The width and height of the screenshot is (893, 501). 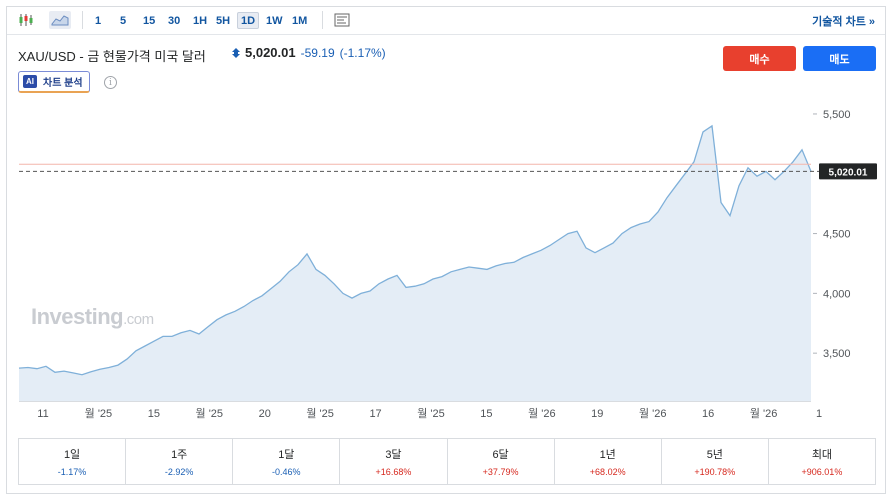 I want to click on price-row: 5,020.01 -59.19 (-1.17%), so click(x=309, y=52).